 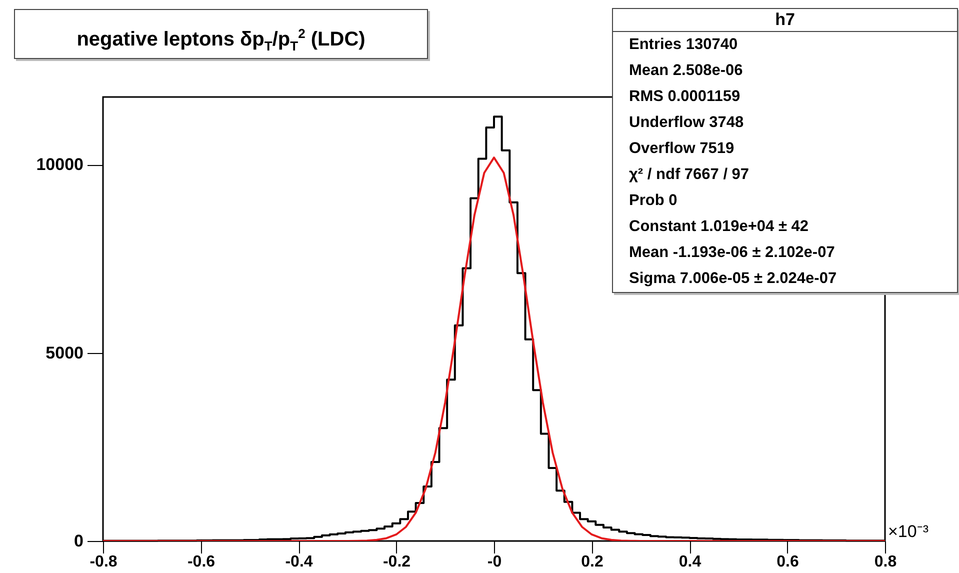 I want to click on text: Mean 2.508e-06, so click(x=686, y=70).